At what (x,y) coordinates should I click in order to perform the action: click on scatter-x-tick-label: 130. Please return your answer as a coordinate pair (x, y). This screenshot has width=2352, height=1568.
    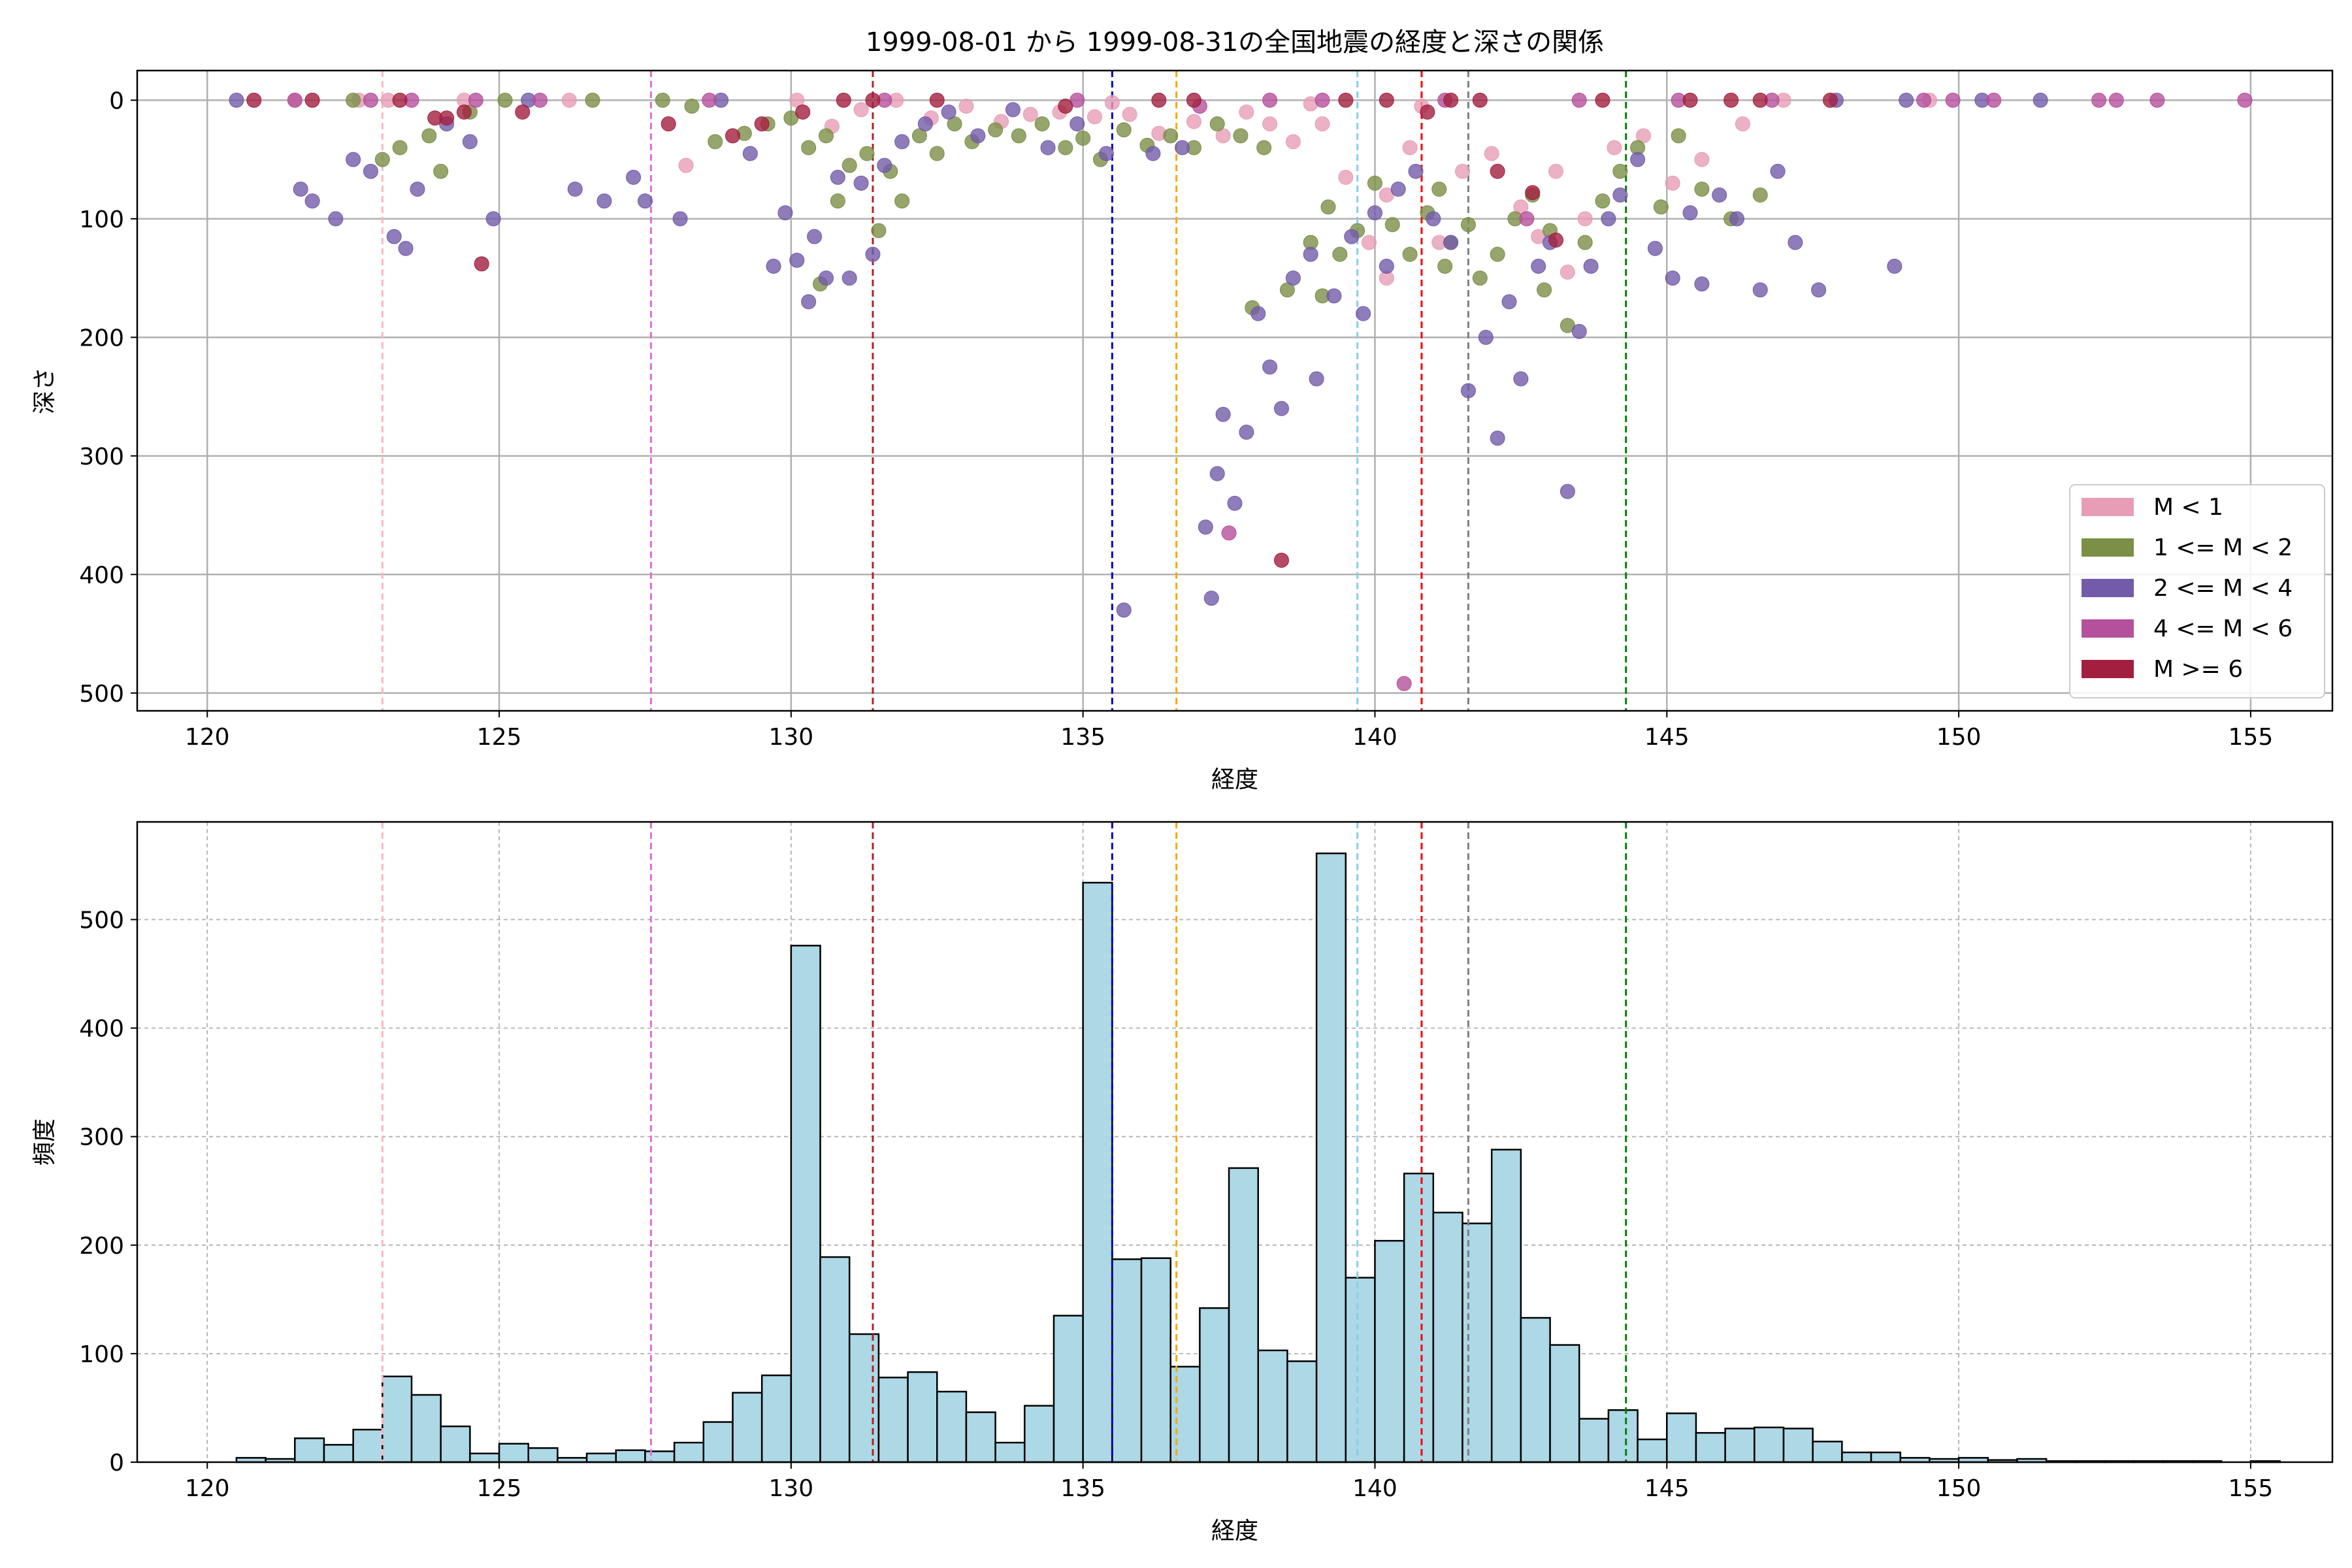
    Looking at the image, I should click on (790, 737).